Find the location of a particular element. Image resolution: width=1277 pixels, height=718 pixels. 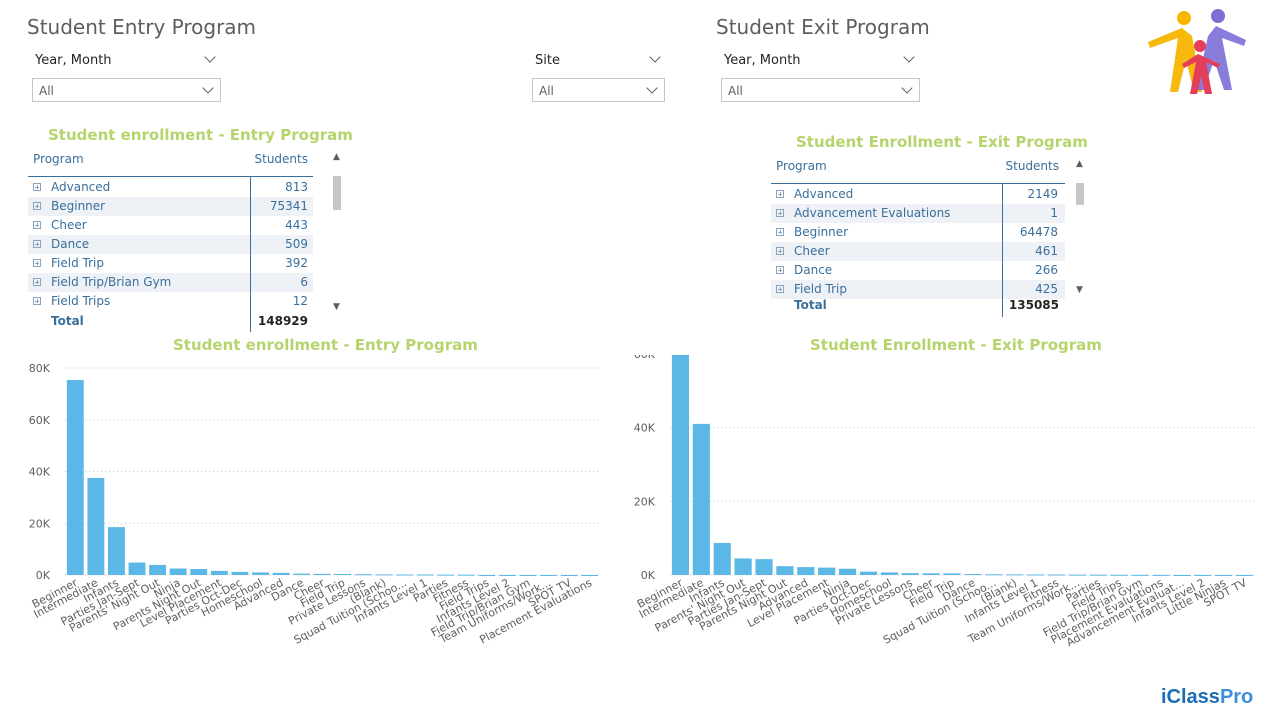

table-row: Dance 509 is located at coordinates (170, 244).